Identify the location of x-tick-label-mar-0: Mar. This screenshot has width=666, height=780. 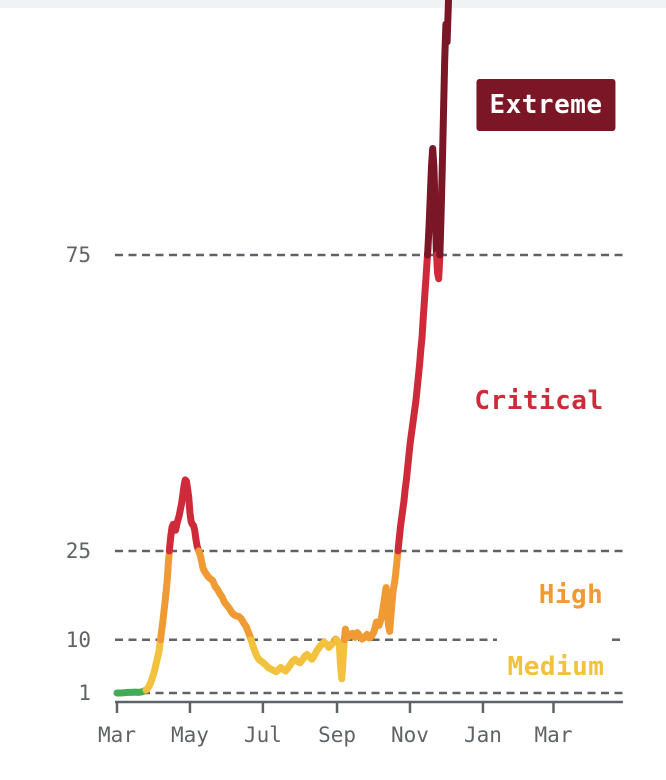
(117, 735).